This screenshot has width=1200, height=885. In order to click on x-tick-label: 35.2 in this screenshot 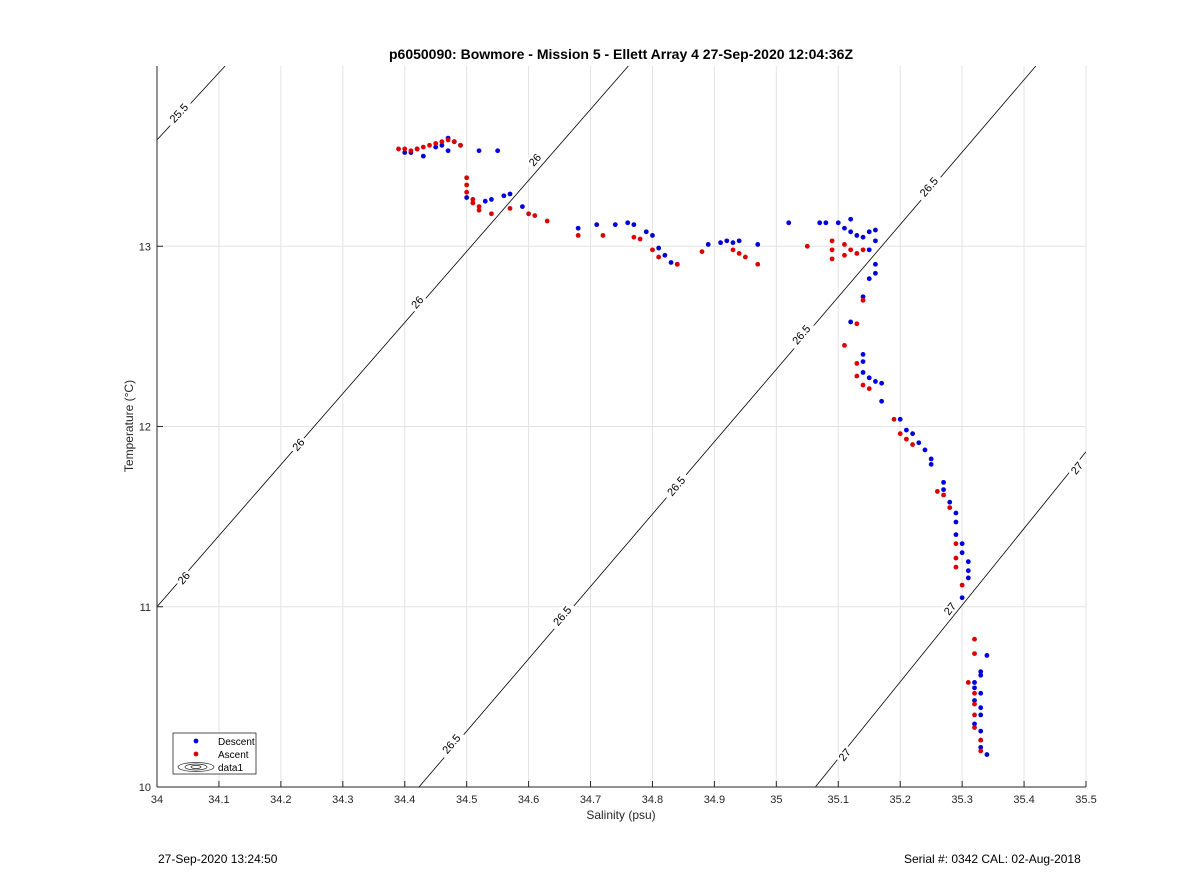, I will do `click(899, 800)`.